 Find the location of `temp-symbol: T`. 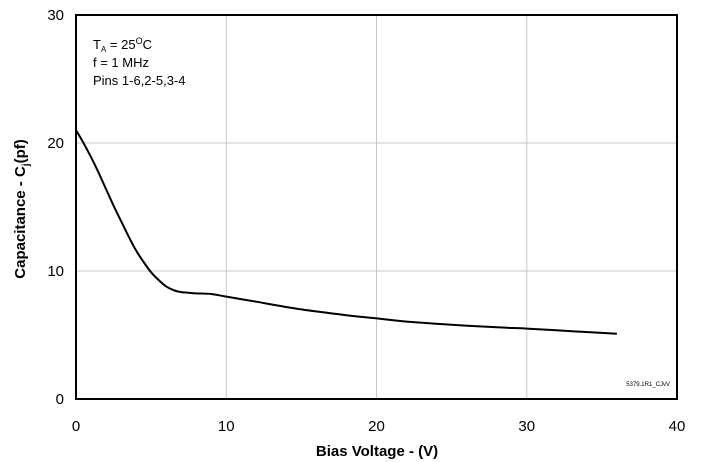

temp-symbol: T is located at coordinates (97, 44).